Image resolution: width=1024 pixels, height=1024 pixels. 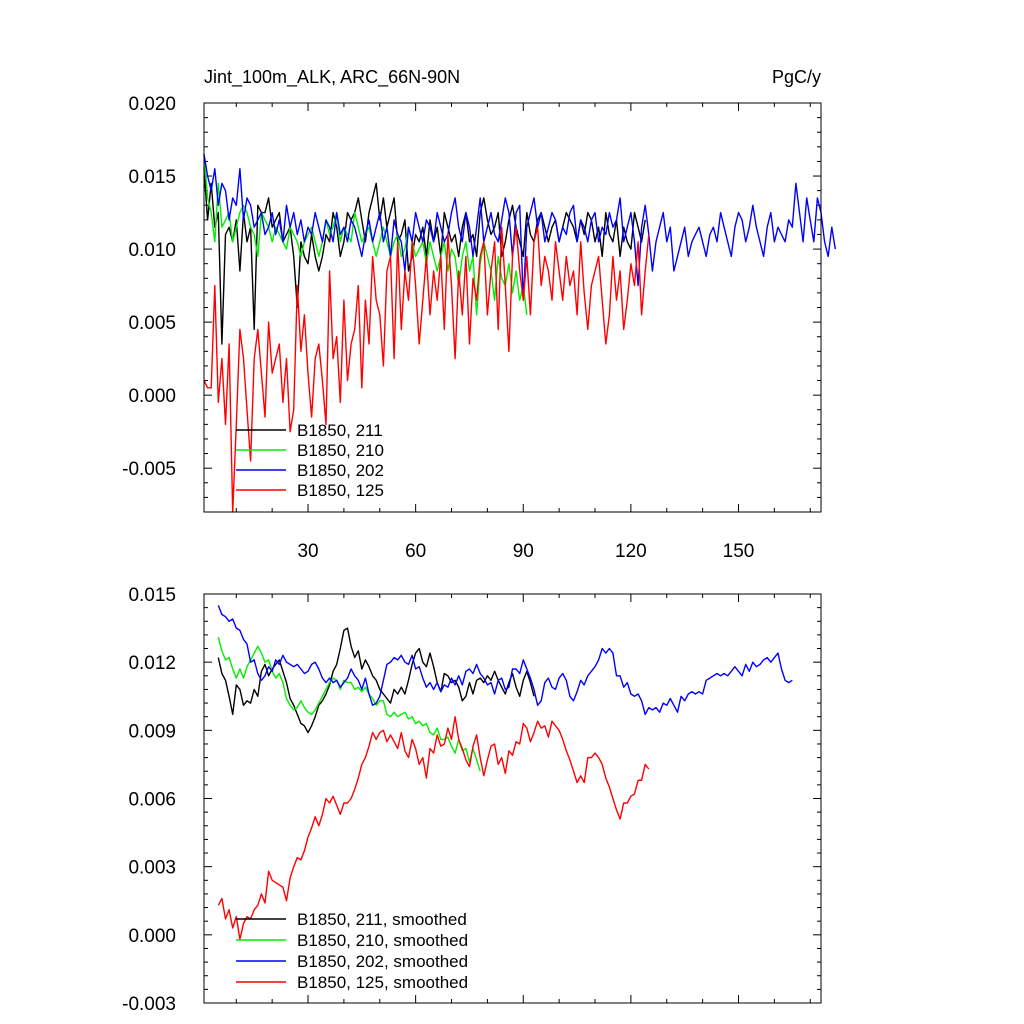 I want to click on y-tick-label: 0.006, so click(x=152, y=800).